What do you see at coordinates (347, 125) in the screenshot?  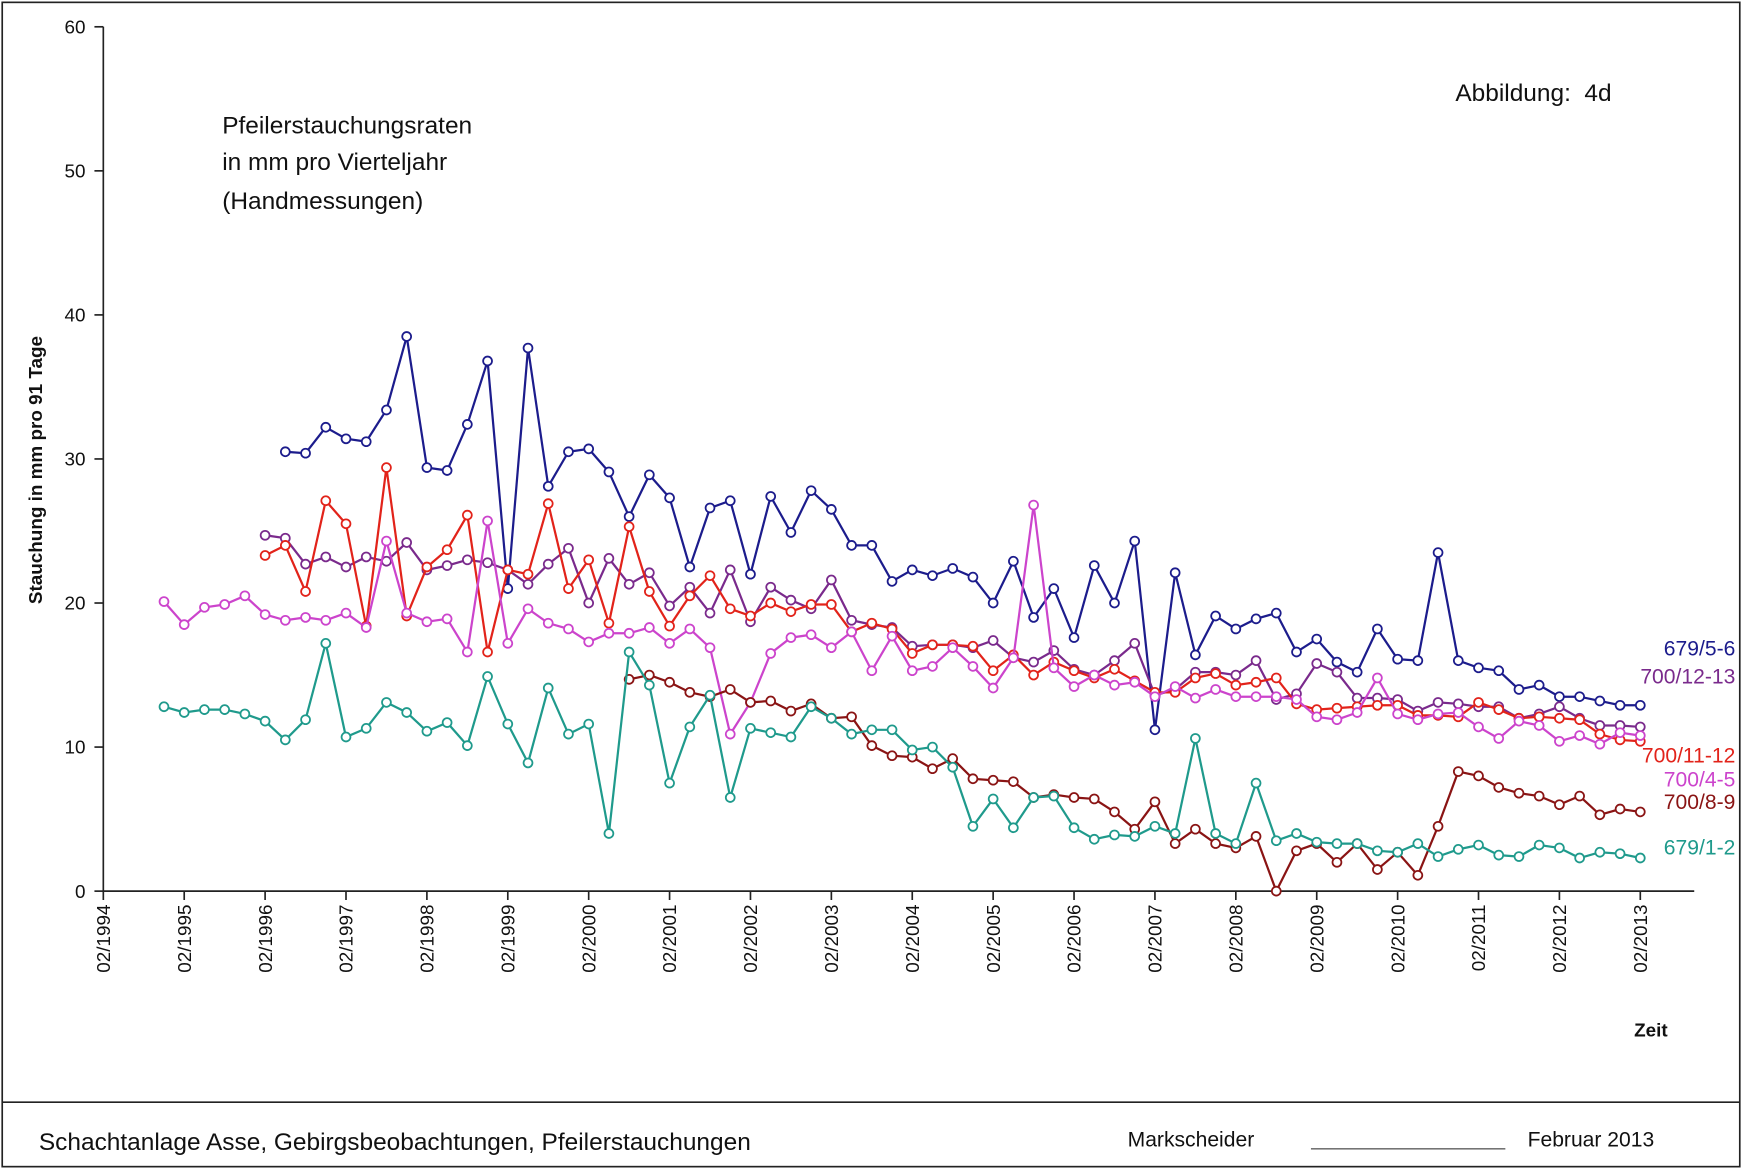 I see `title-line: Pfeilerstauchungsraten` at bounding box center [347, 125].